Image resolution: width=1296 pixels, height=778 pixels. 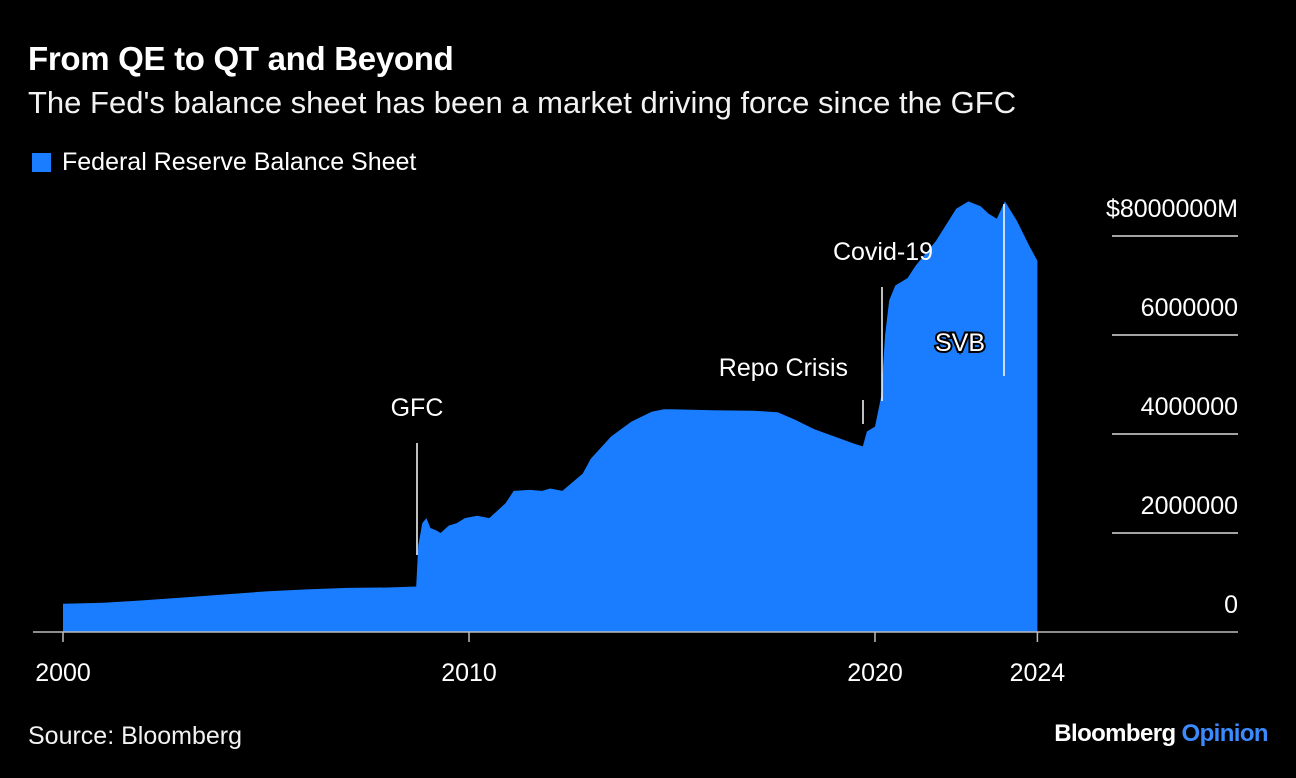 What do you see at coordinates (1225, 733) in the screenshot?
I see `brand-accent: Opinion` at bounding box center [1225, 733].